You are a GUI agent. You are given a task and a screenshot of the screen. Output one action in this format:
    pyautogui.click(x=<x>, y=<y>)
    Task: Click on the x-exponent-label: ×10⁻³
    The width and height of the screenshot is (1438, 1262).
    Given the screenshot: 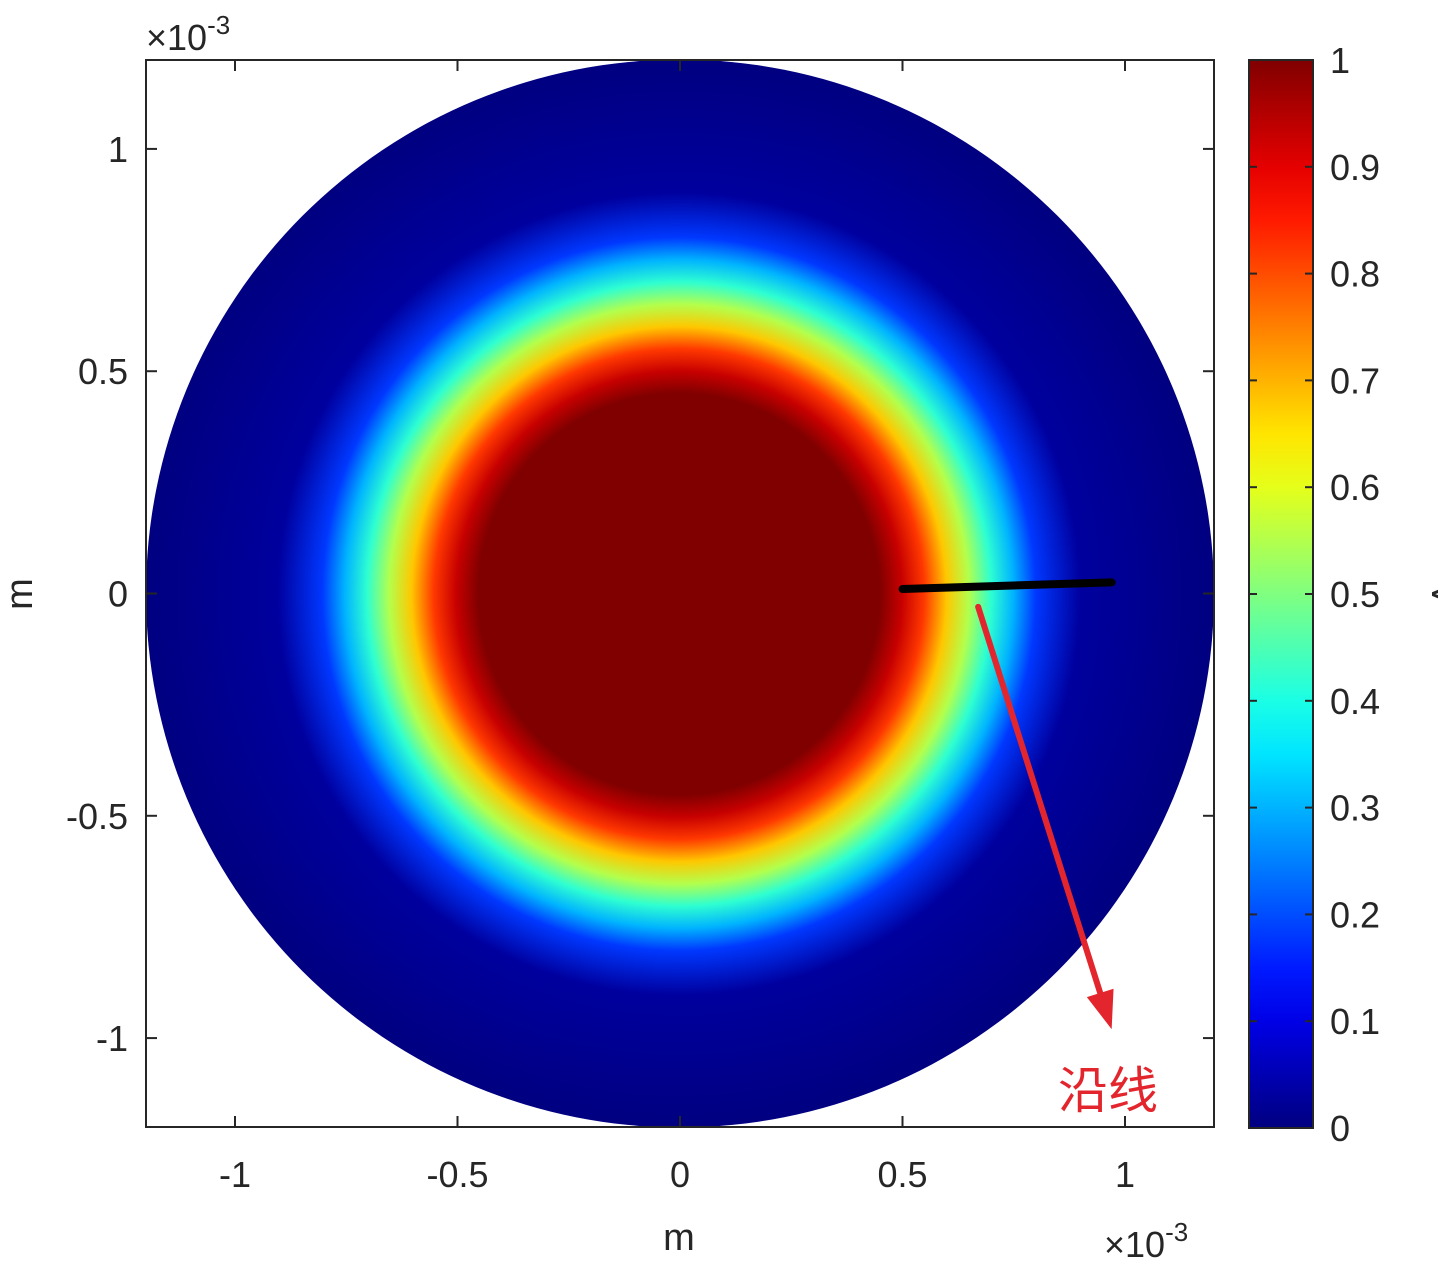 What is the action you would take?
    pyautogui.click(x=1146, y=1239)
    